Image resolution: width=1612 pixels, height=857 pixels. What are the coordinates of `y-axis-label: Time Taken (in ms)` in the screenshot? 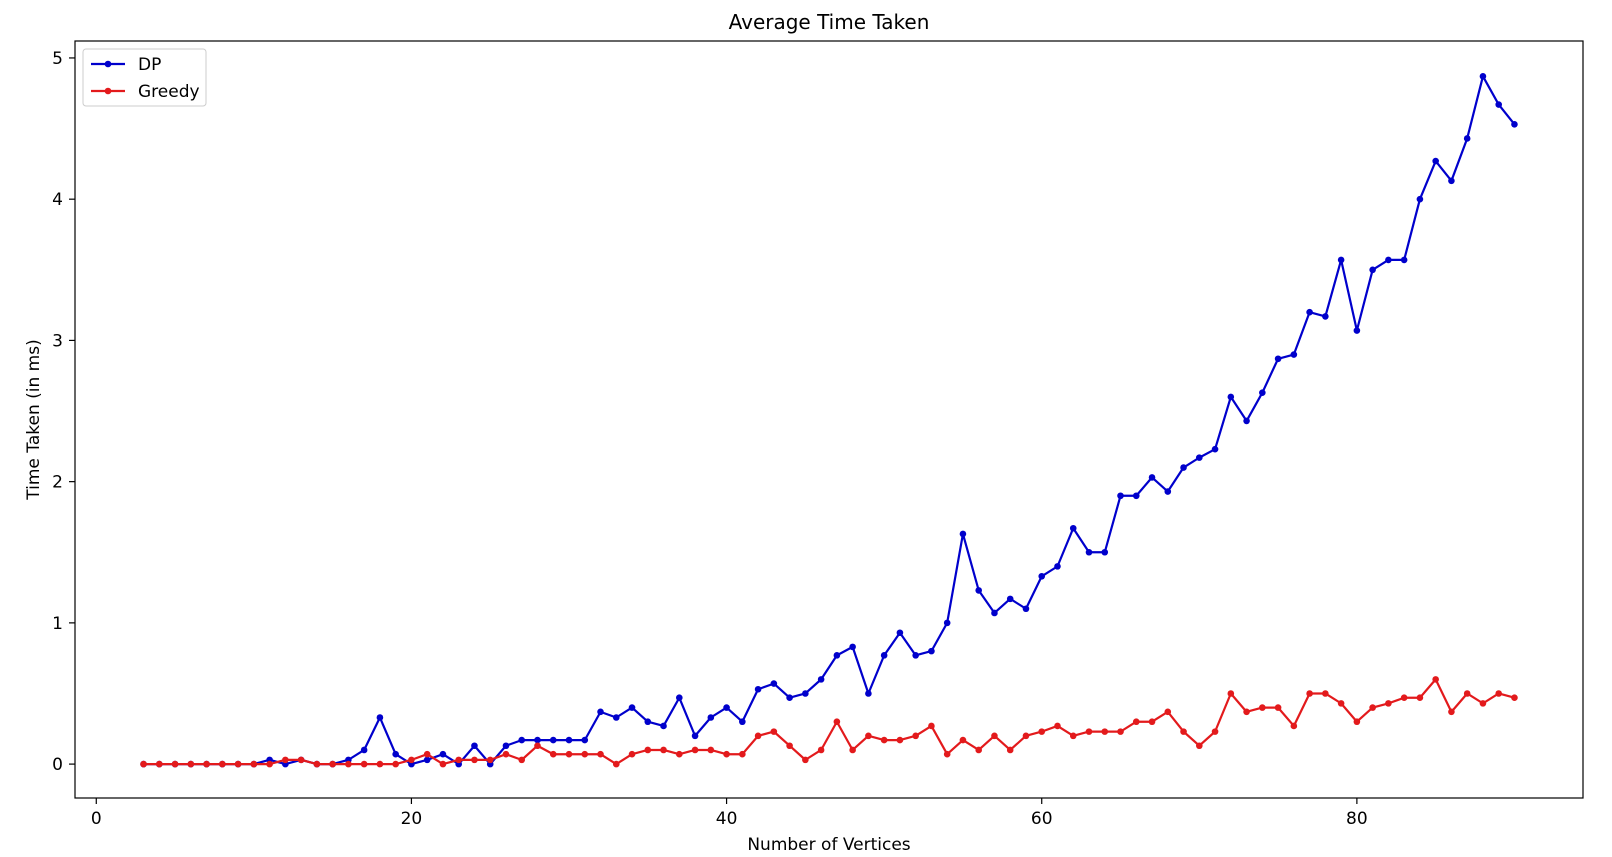 It's located at (34, 419).